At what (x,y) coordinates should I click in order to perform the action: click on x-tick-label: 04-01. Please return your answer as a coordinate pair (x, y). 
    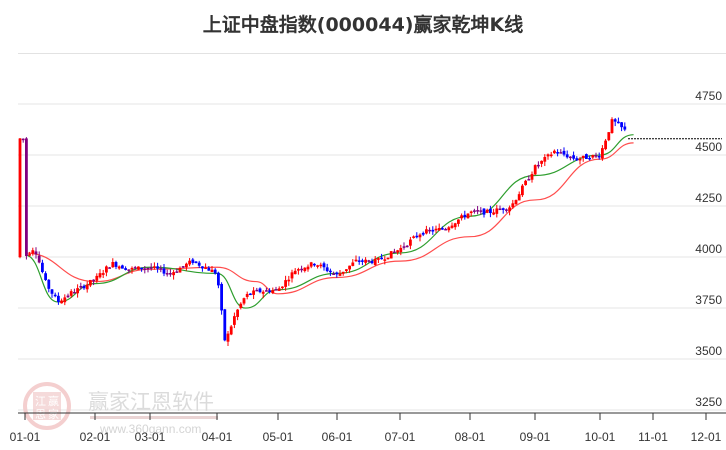
    Looking at the image, I should click on (217, 437).